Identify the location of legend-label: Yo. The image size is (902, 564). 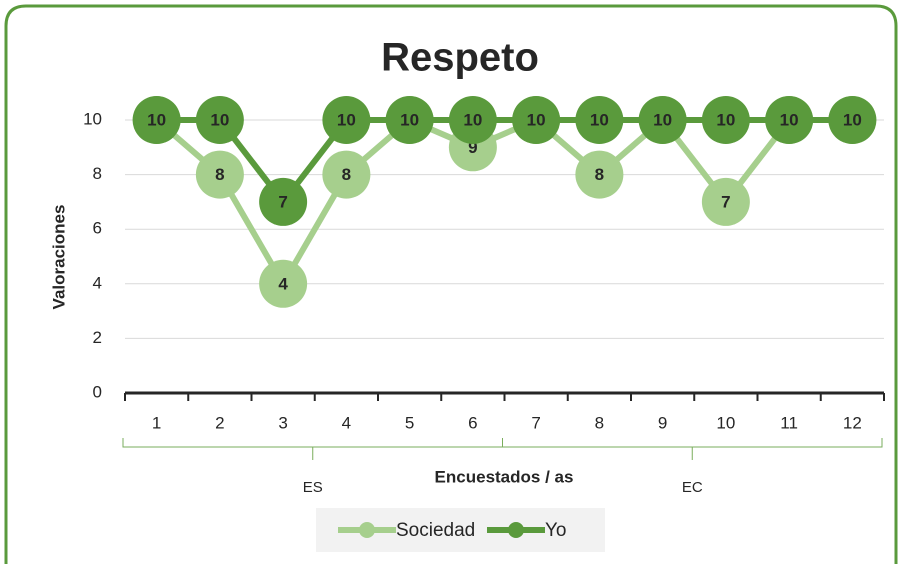
(556, 530).